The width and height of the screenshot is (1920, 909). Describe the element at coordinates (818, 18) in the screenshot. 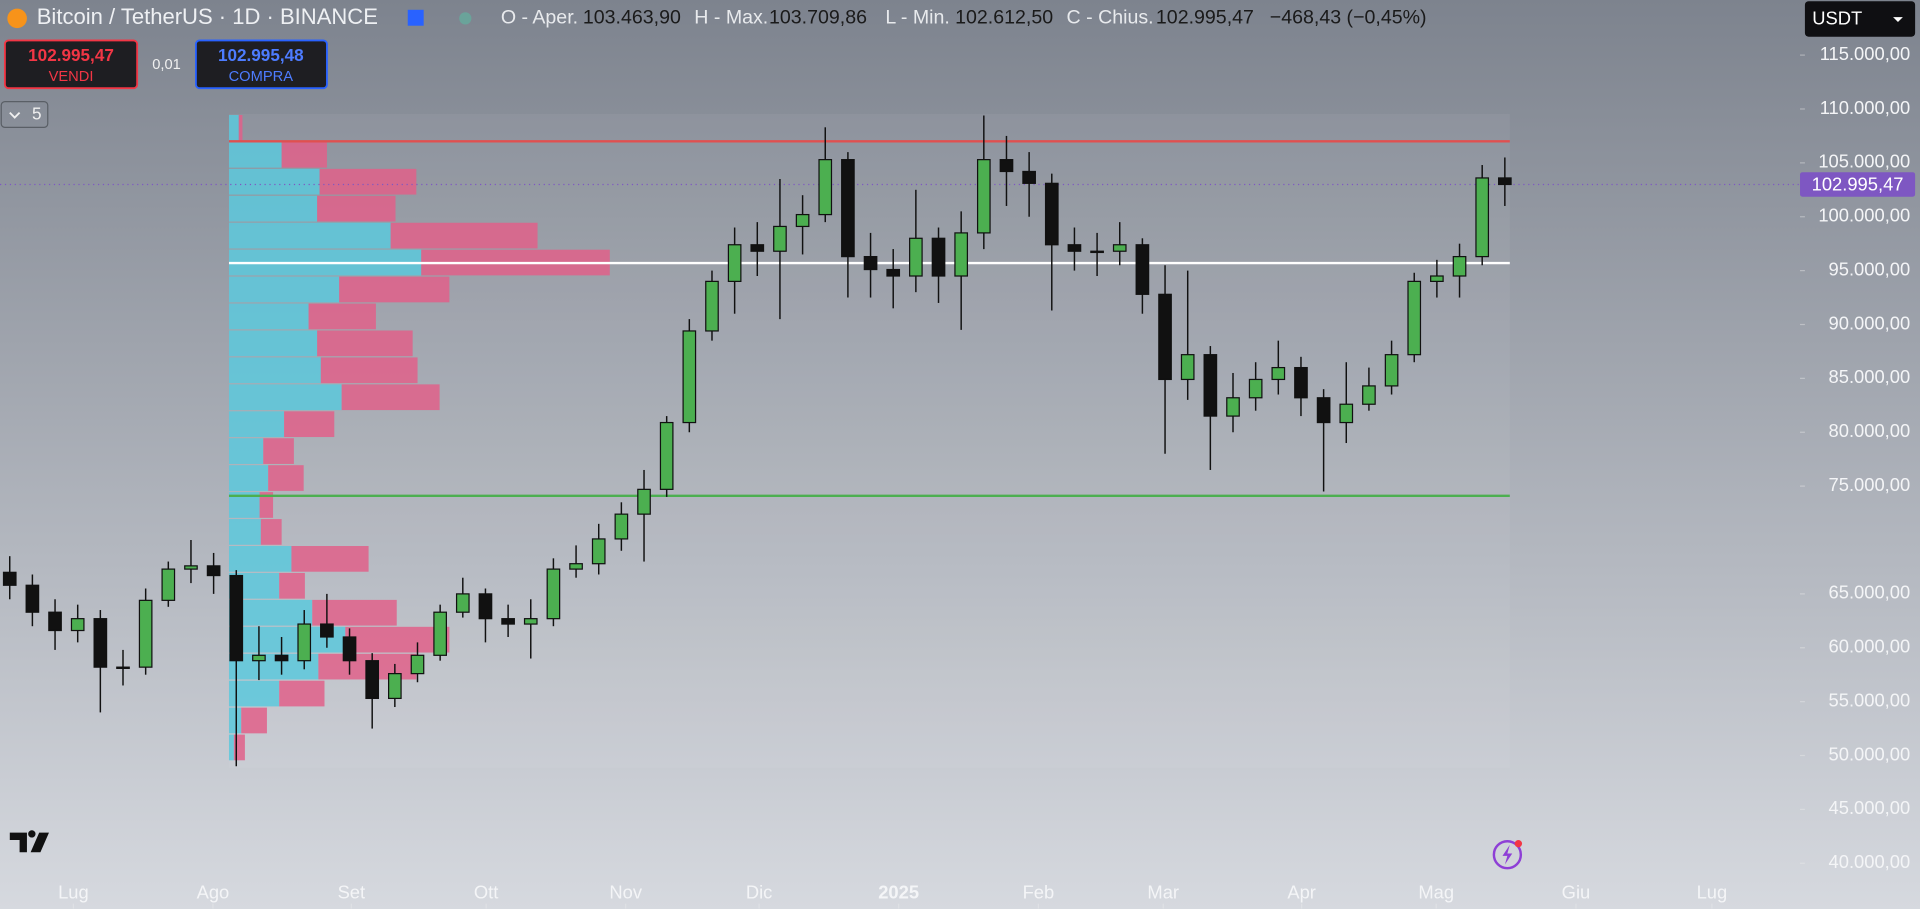

I see `ohlc-value: 103.709,86` at that location.